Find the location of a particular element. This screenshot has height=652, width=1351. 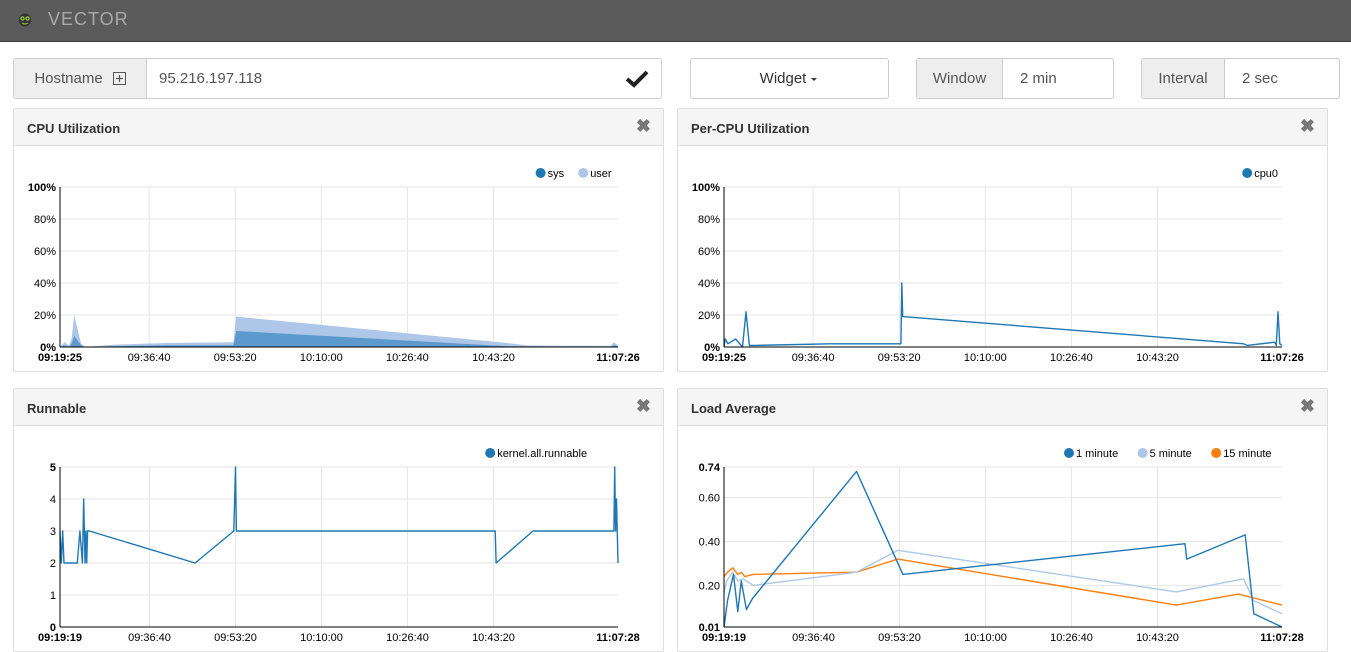

y-tick-label: 0.60 is located at coordinates (709, 499).